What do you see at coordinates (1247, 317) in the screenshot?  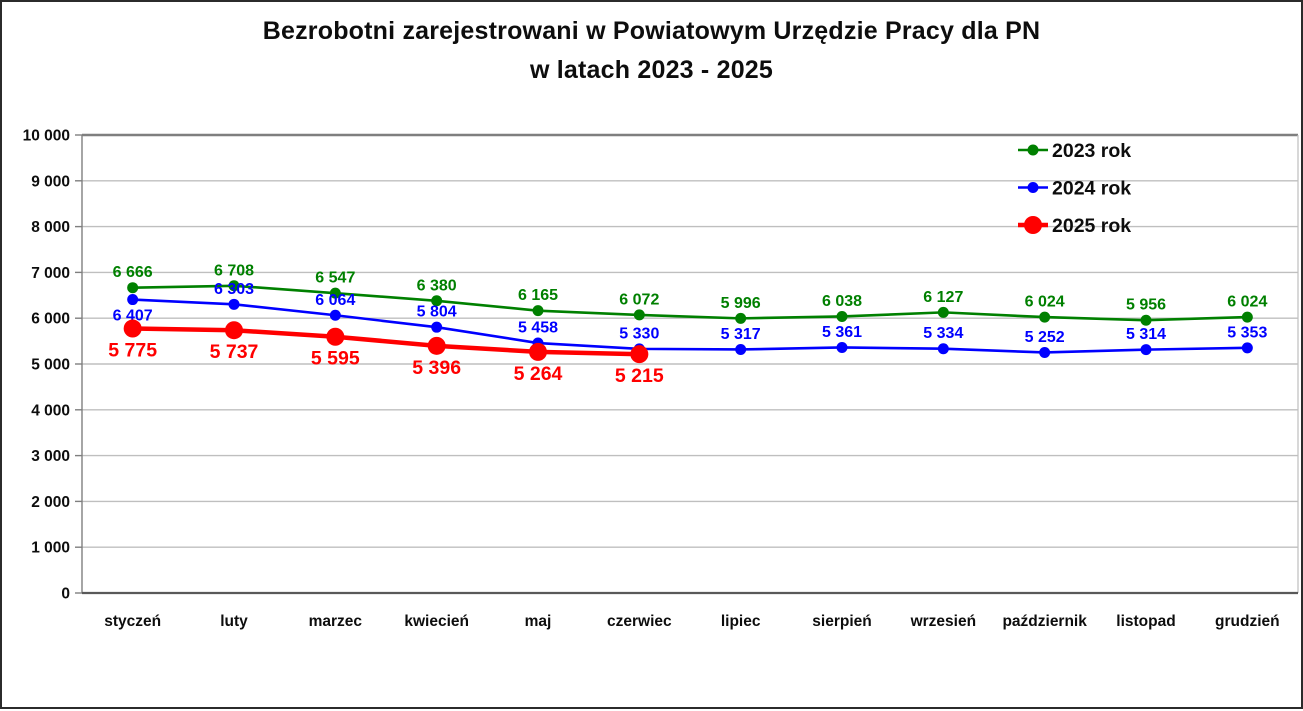 I see `data-point-2023-grudzień` at bounding box center [1247, 317].